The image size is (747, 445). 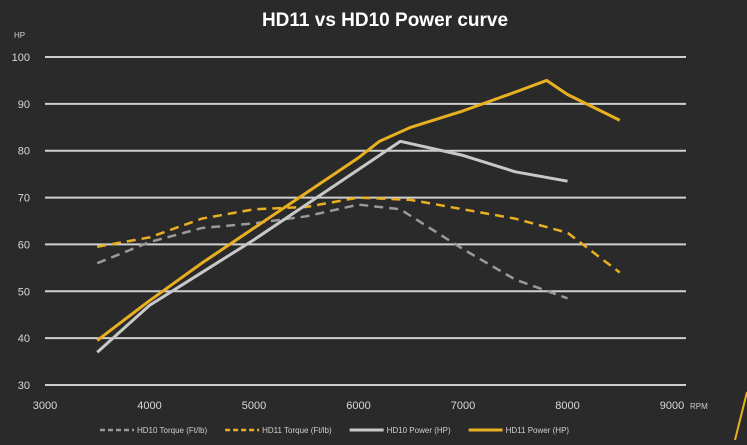 I want to click on corner-decoration, so click(x=740, y=416).